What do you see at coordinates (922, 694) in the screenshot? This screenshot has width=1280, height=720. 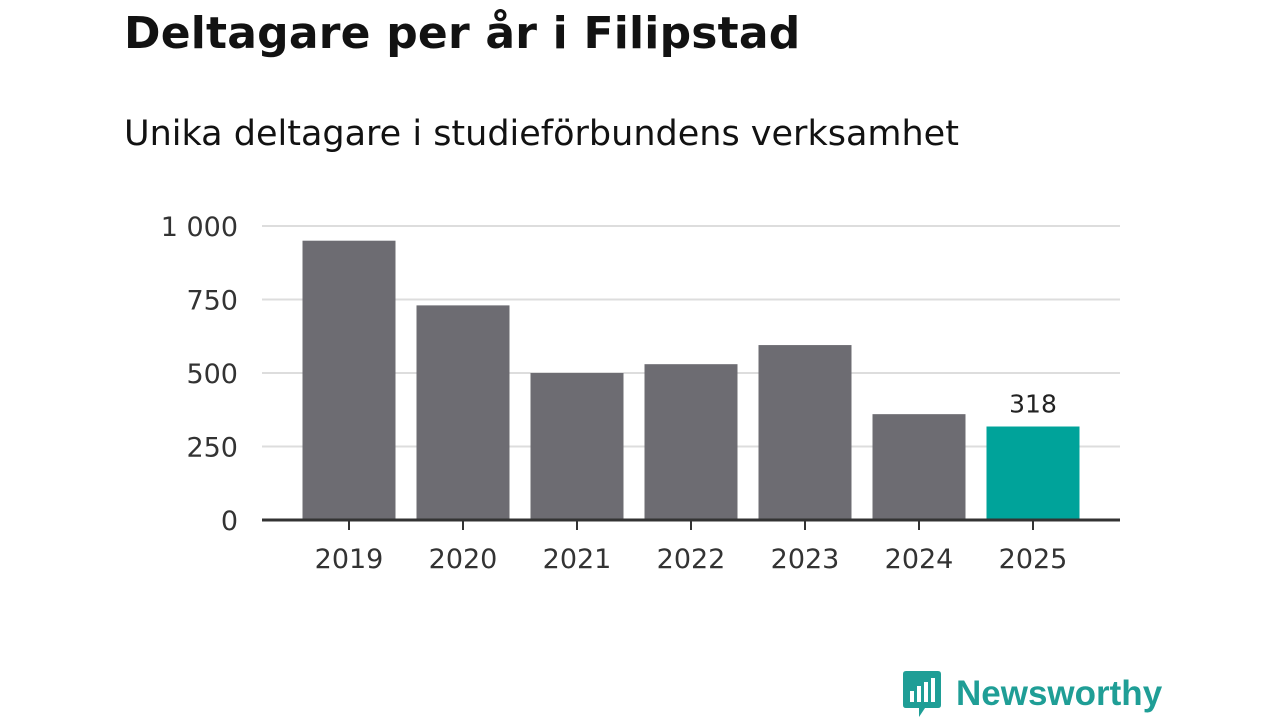 I see `newsworthy-logo-icon` at bounding box center [922, 694].